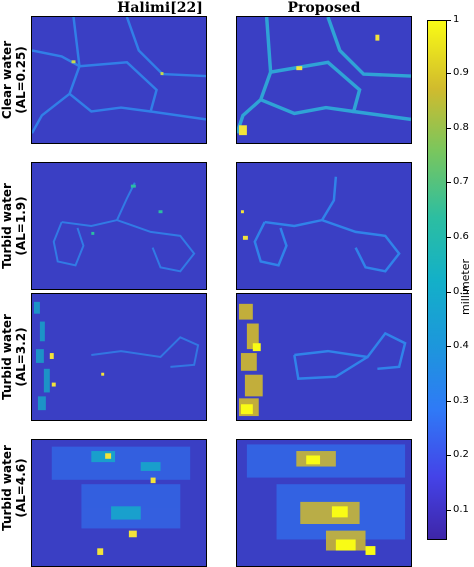  Describe the element at coordinates (461, 509) in the screenshot. I see `colorbar-tick-label: 0.1` at that location.